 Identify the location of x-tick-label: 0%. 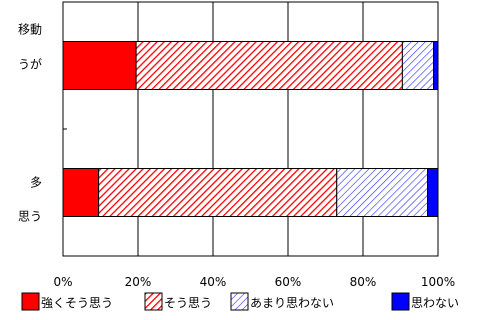
(62, 282).